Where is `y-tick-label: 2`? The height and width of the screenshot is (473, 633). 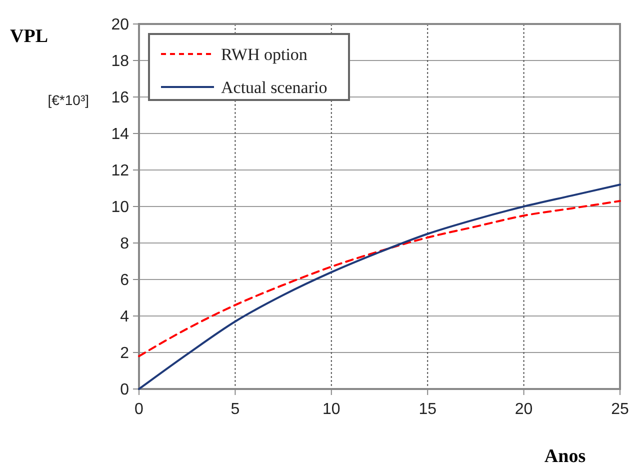
y-tick-label: 2 is located at coordinates (125, 353).